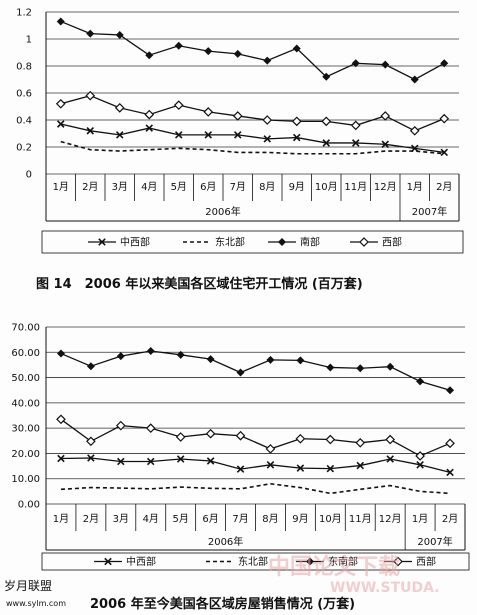 The height and width of the screenshot is (615, 477). I want to click on x-tick-label: 5月, so click(180, 519).